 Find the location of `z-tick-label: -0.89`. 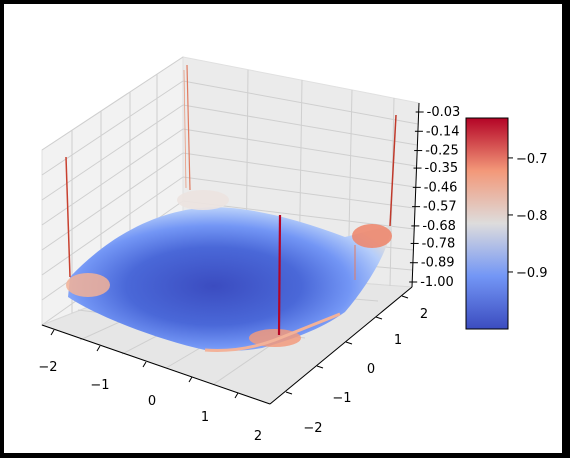

z-tick-label: -0.89 is located at coordinates (438, 263).